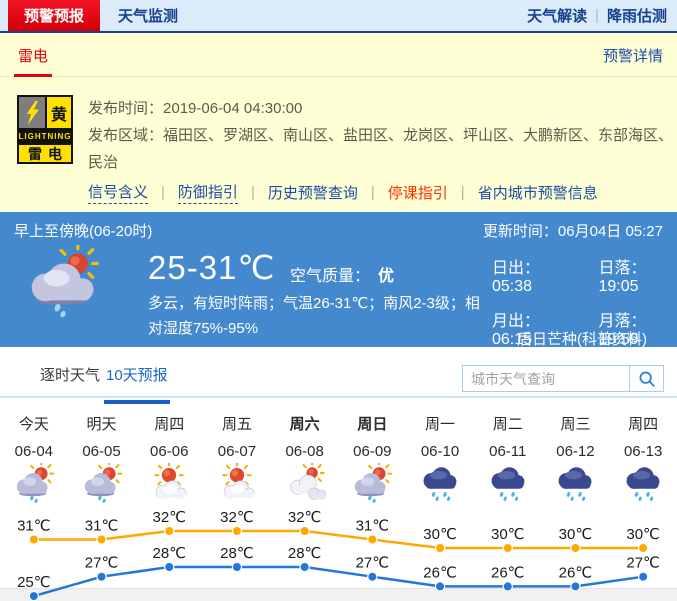 The height and width of the screenshot is (601, 677). What do you see at coordinates (508, 451) in the screenshot?
I see `forecast-date: 06-11` at bounding box center [508, 451].